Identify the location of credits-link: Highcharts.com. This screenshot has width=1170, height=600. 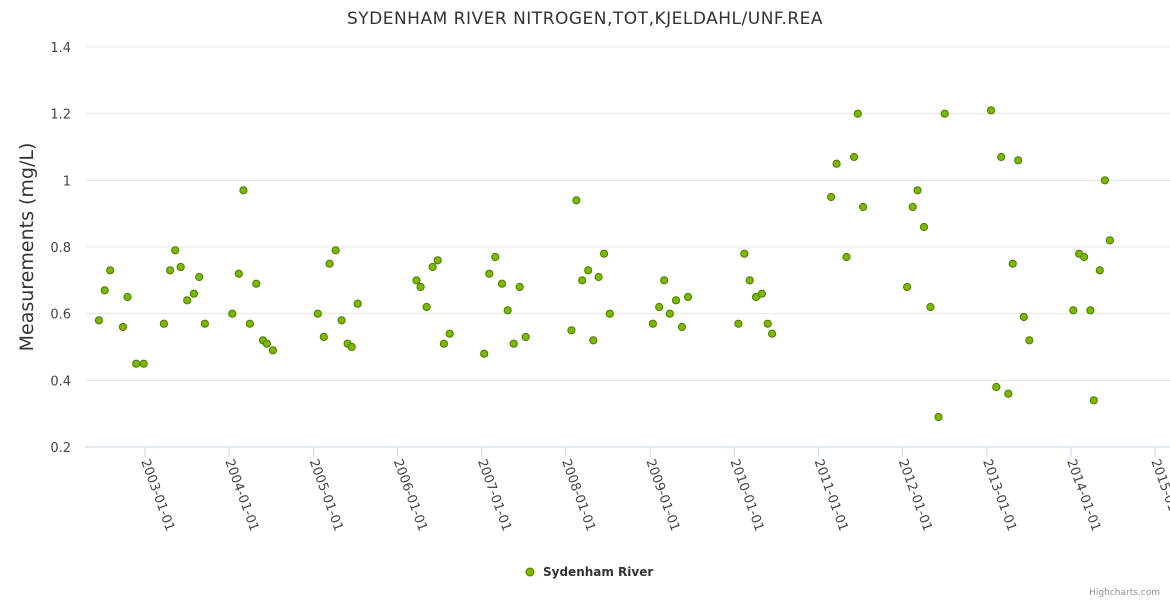
(1124, 593).